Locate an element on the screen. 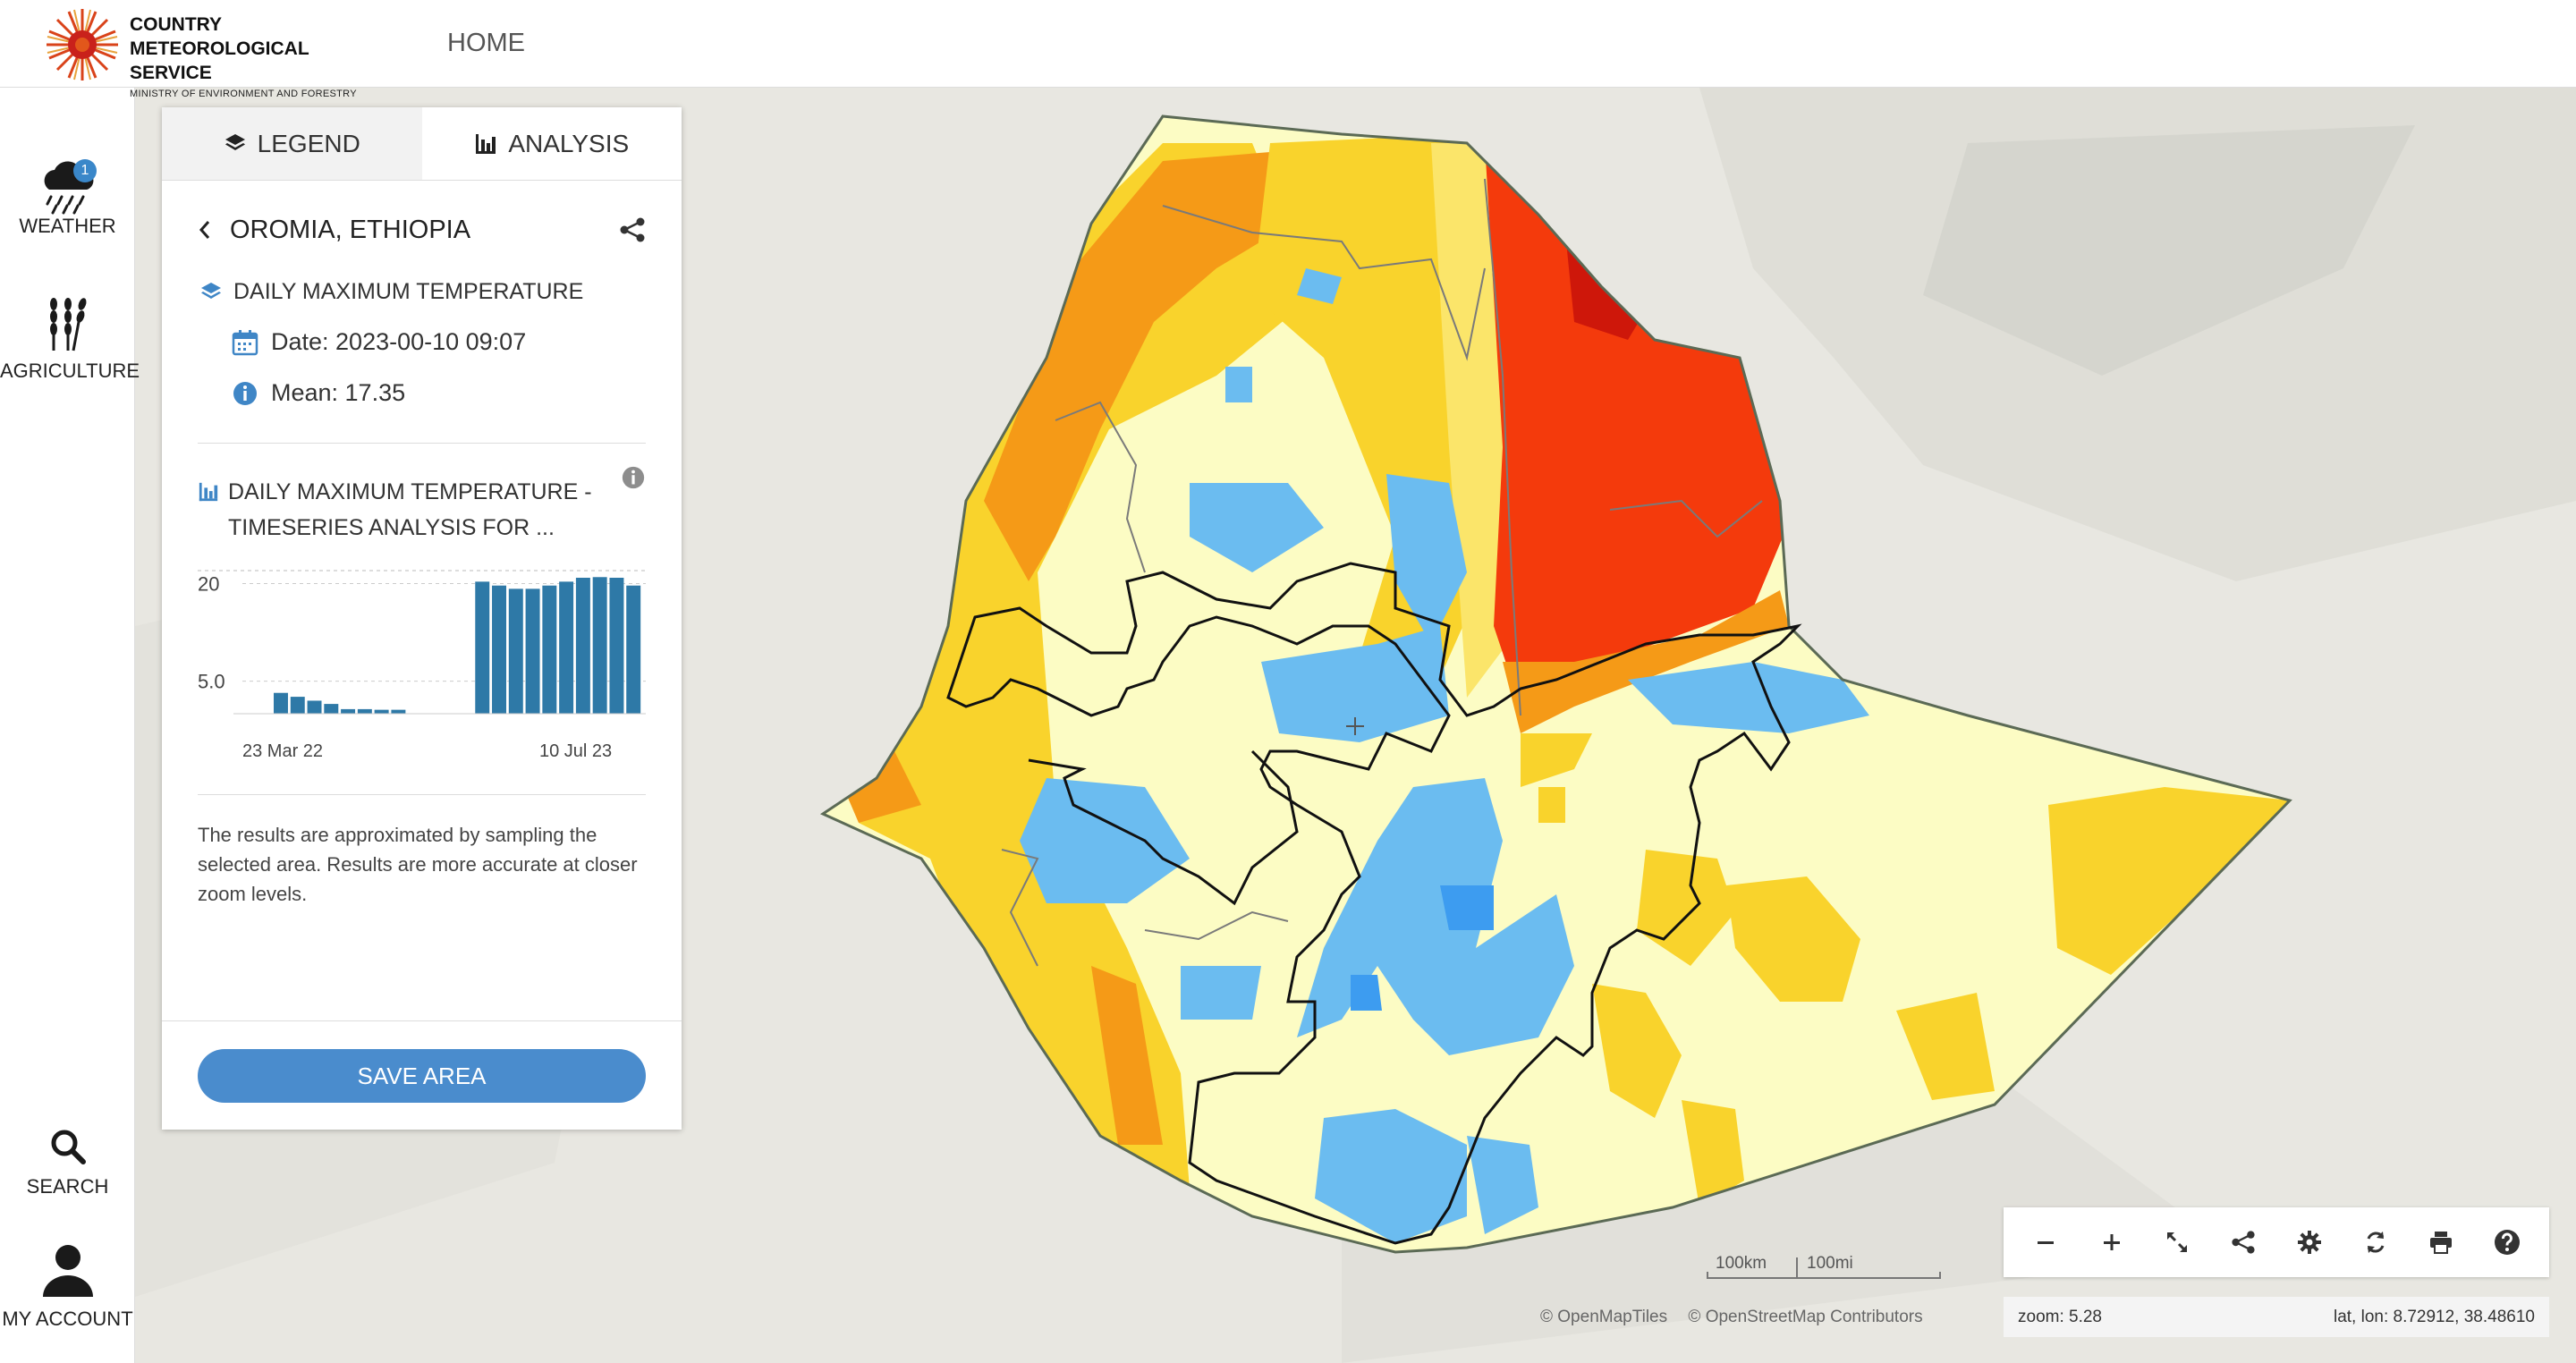  crosshair is located at coordinates (1355, 726).